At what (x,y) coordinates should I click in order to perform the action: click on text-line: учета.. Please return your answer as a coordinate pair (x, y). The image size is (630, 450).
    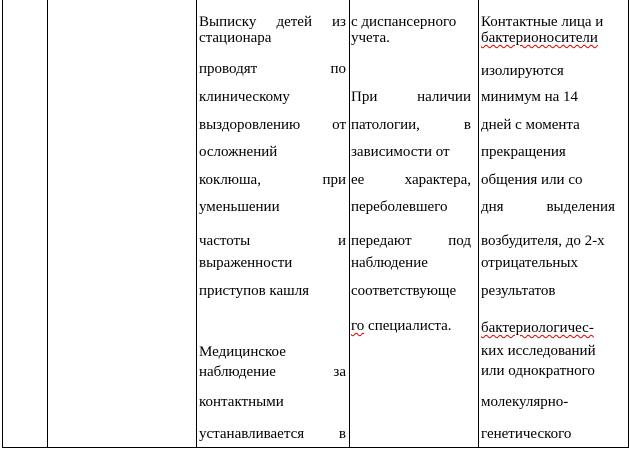
    Looking at the image, I should click on (370, 38).